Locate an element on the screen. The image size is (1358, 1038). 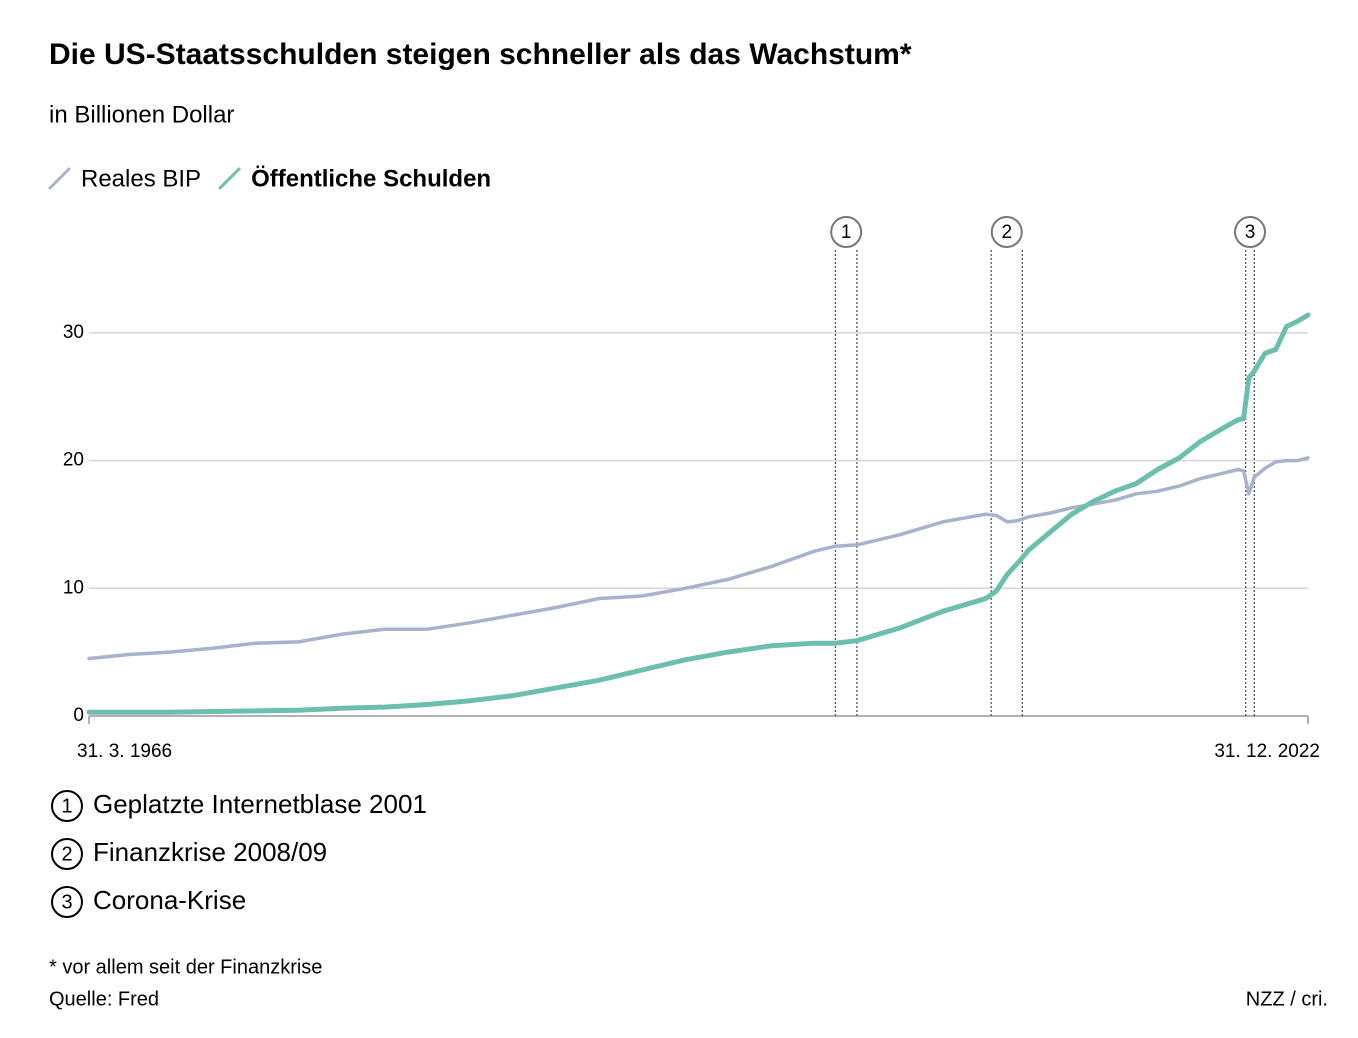
credit: NZZ / cri. is located at coordinates (1287, 999).